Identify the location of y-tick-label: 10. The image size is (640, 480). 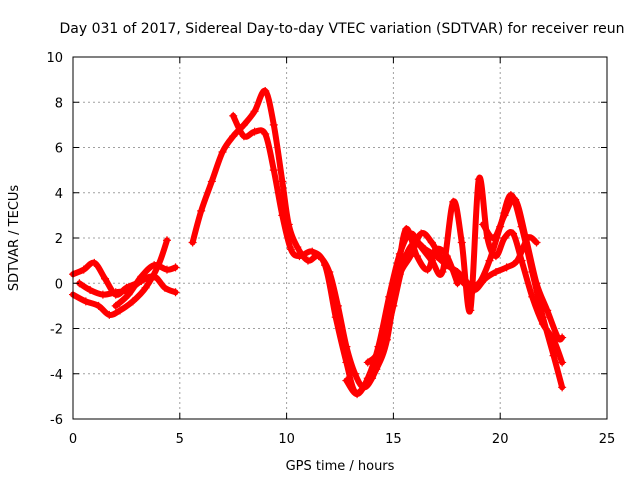
(54, 58).